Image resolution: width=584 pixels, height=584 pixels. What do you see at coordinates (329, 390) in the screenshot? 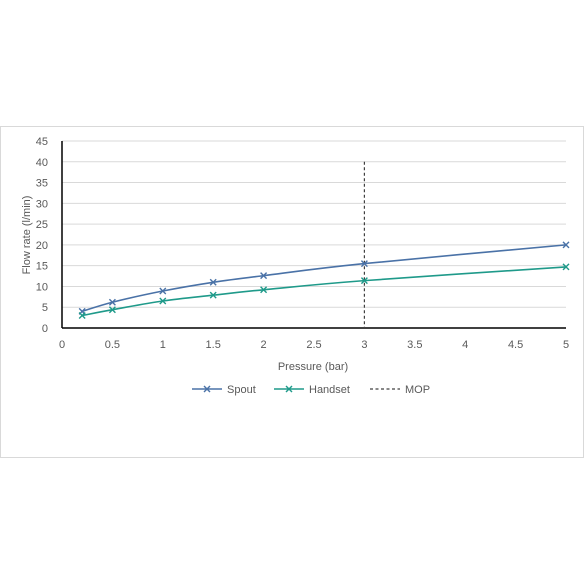
I see `legend-label: Handset` at bounding box center [329, 390].